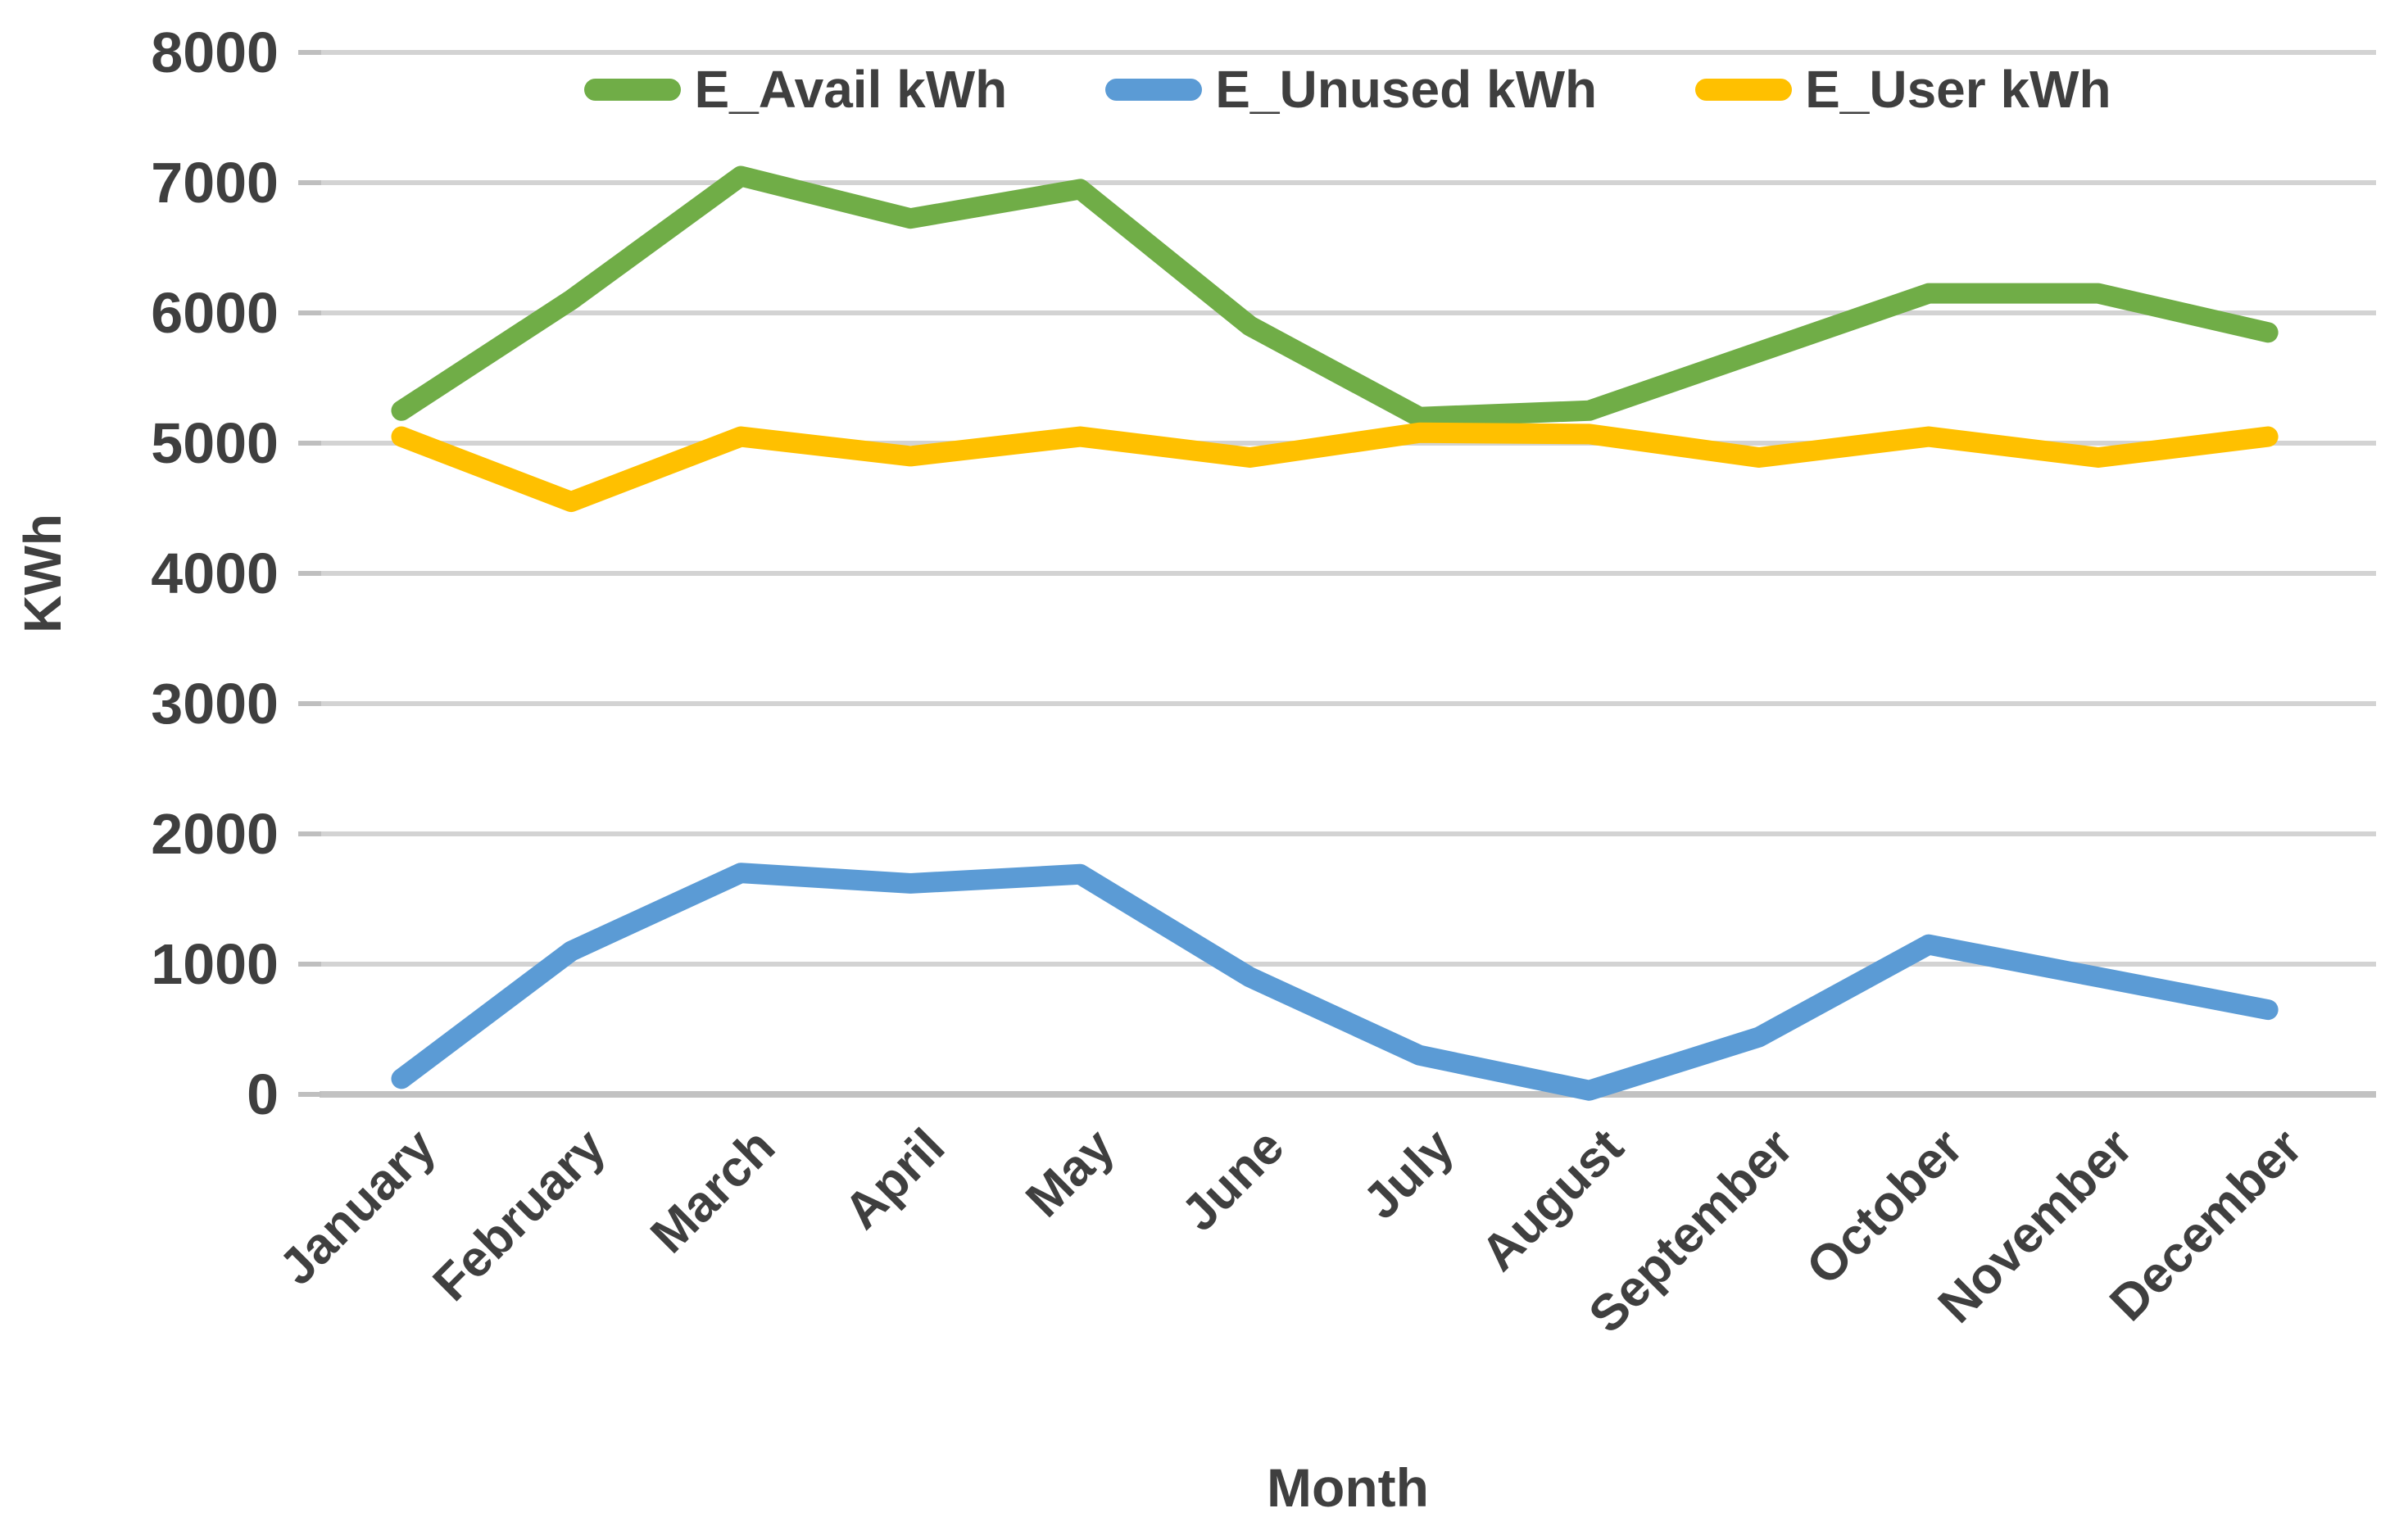 The image size is (2390, 1540). What do you see at coordinates (1553, 1200) in the screenshot?
I see `x-tick-label: August` at bounding box center [1553, 1200].